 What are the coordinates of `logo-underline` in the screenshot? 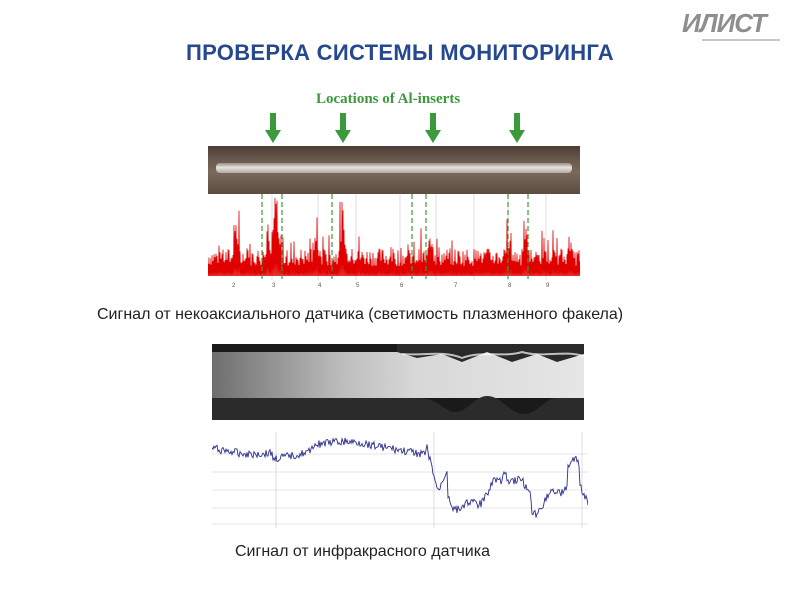 It's located at (741, 40).